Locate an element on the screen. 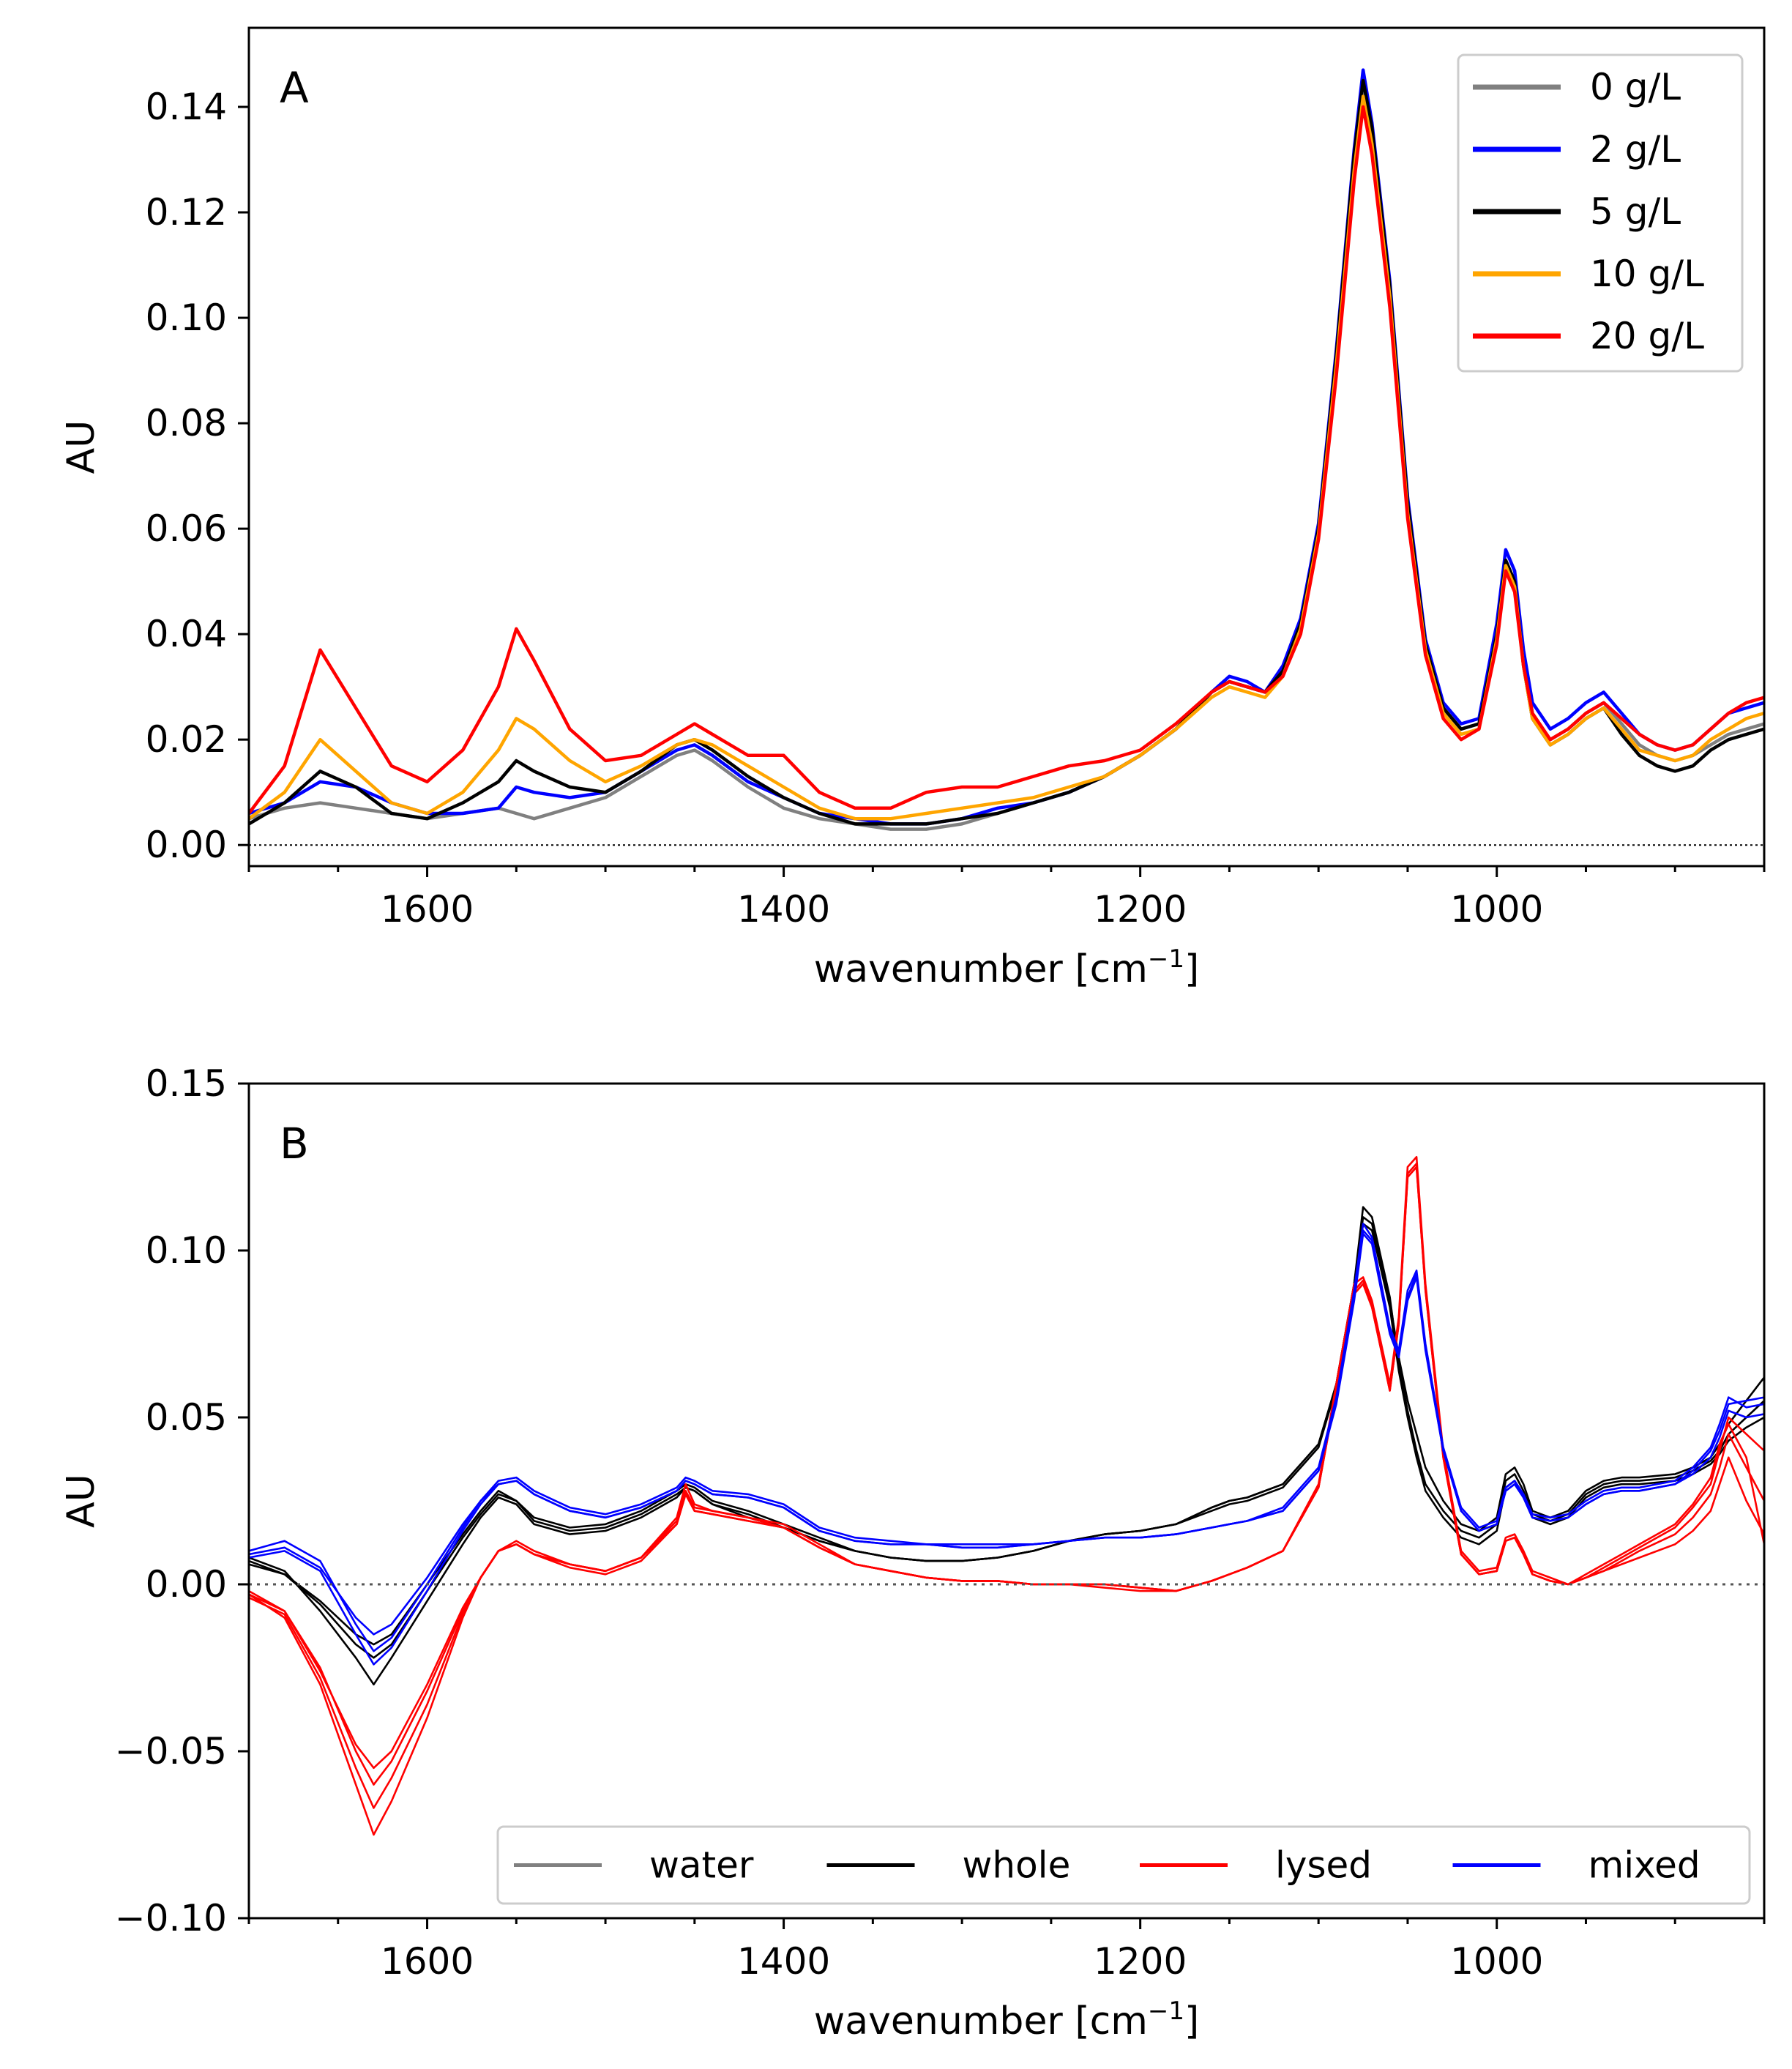  panel-a-y-ticks: 0.00 0.02 0.04 0.06 0.08 0.10 0.12 0.14 is located at coordinates (197, 476).